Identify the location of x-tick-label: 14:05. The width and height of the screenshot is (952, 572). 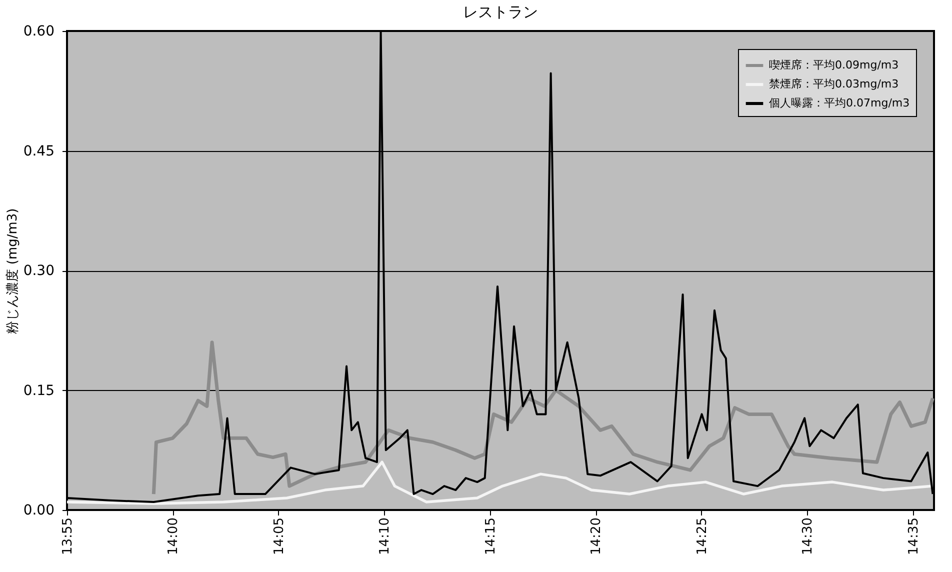
(279, 536).